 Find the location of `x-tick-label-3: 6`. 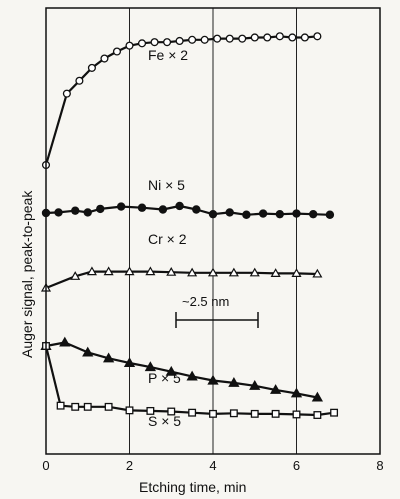

x-tick-label-3: 6 is located at coordinates (296, 465).